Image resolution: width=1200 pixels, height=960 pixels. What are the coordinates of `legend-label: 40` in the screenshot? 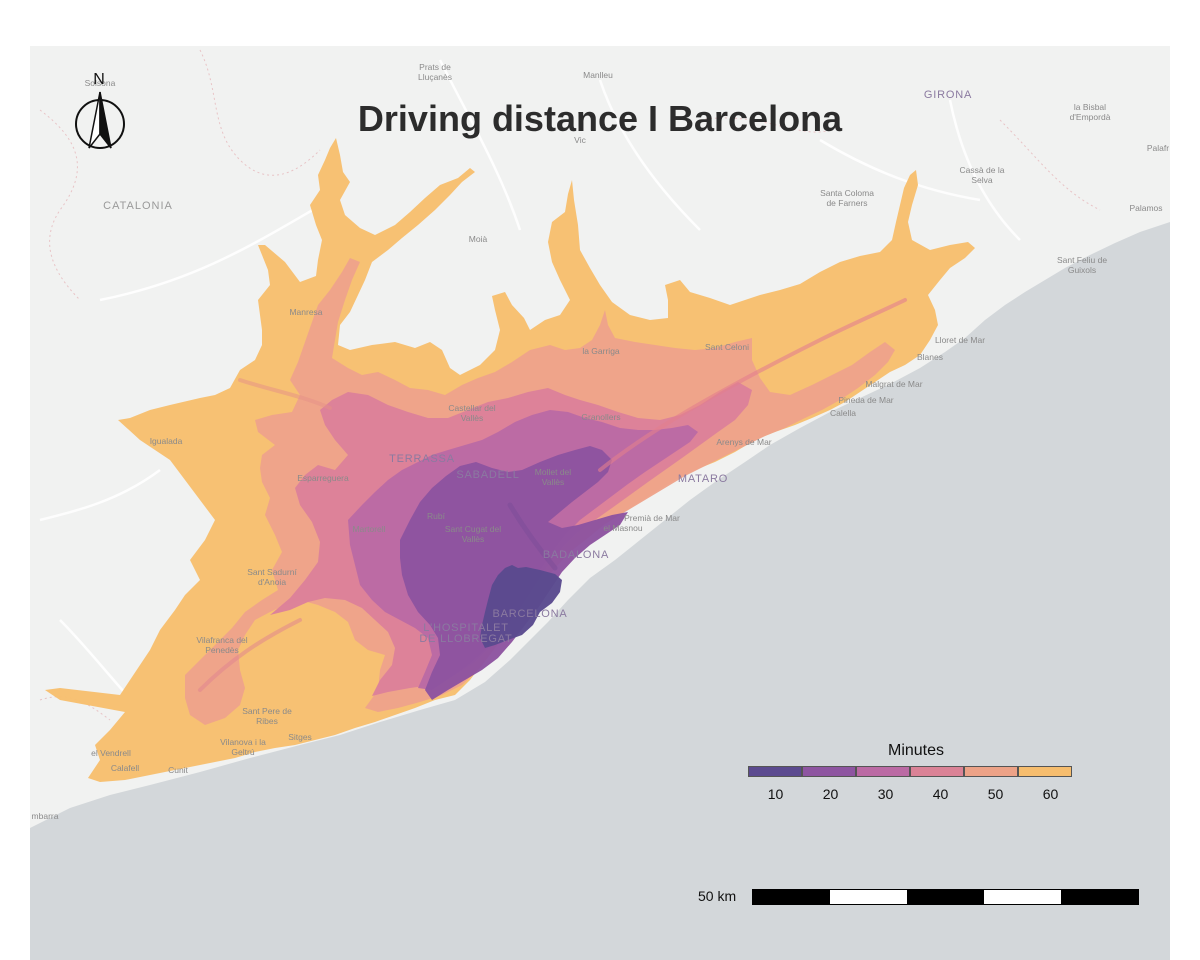 It's located at (940, 794).